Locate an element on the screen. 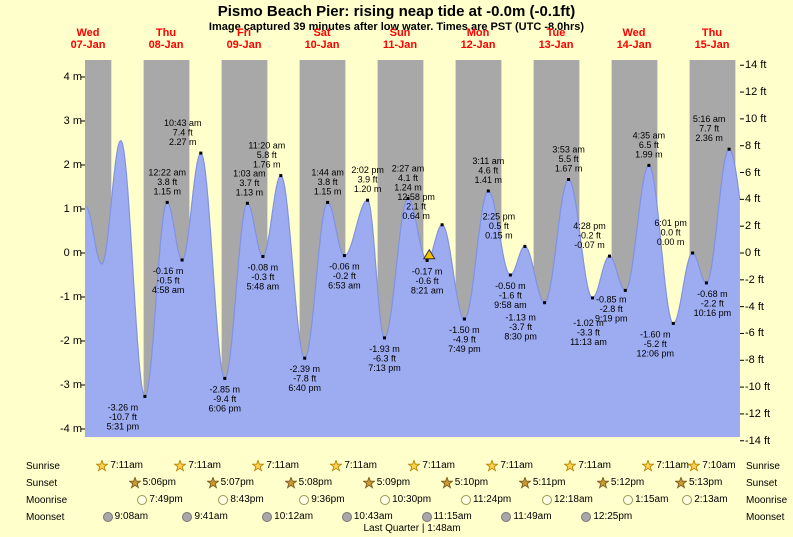 This screenshot has height=537, width=793. tide-annotation: -0.68 m -2.2 ft 10:16 pm is located at coordinates (713, 303).